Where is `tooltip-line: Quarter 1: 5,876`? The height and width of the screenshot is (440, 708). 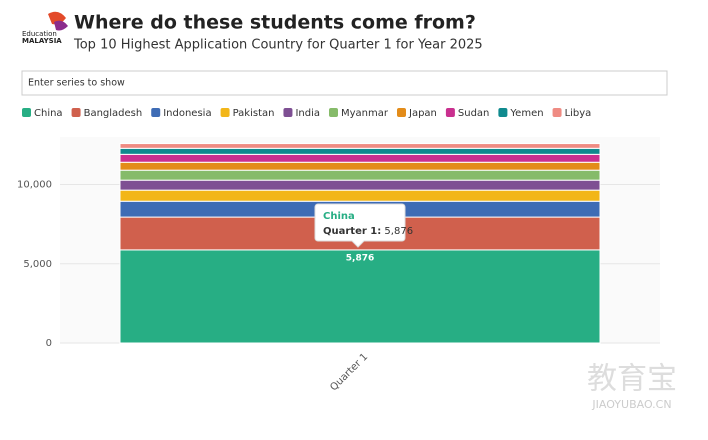 tooltip-line: Quarter 1: 5,876 is located at coordinates (368, 231).